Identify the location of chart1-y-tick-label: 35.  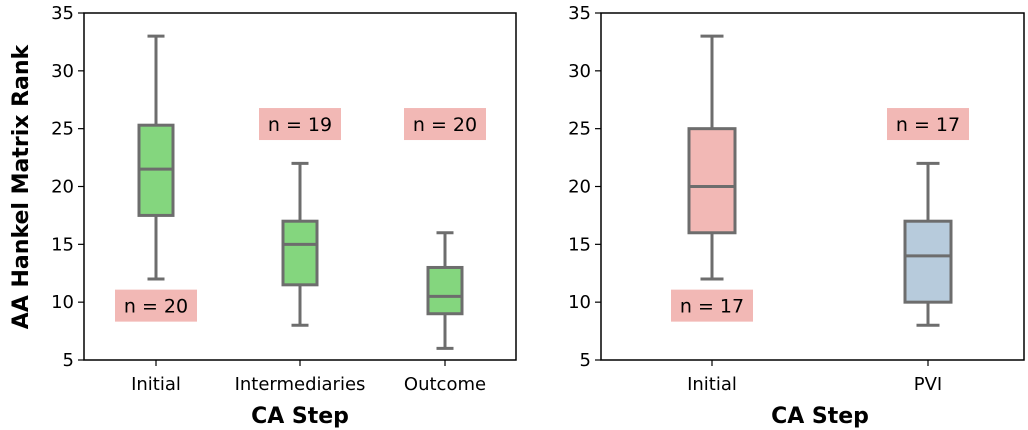
(62, 13).